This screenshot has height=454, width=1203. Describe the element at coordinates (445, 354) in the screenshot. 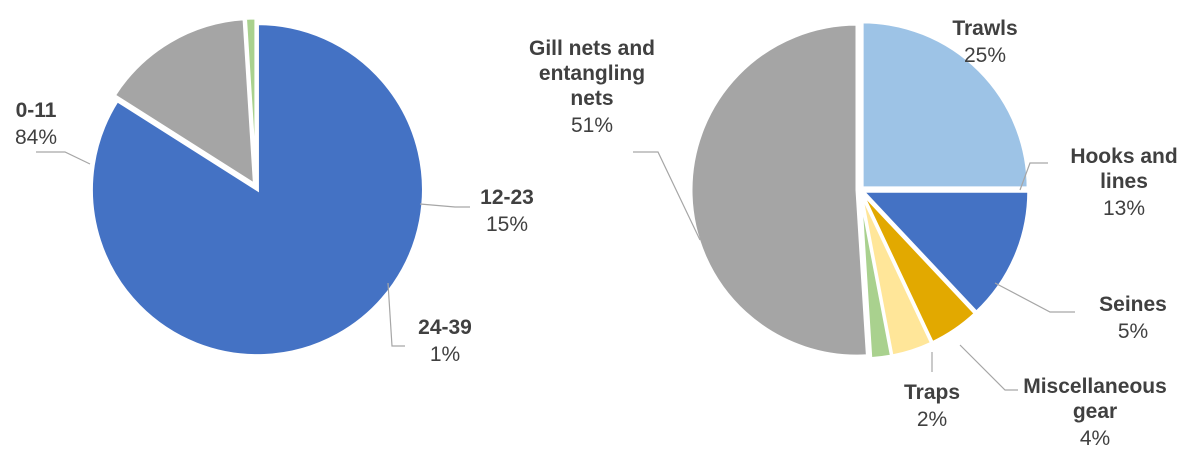

I see `slice-value-24-39: 1%` at that location.